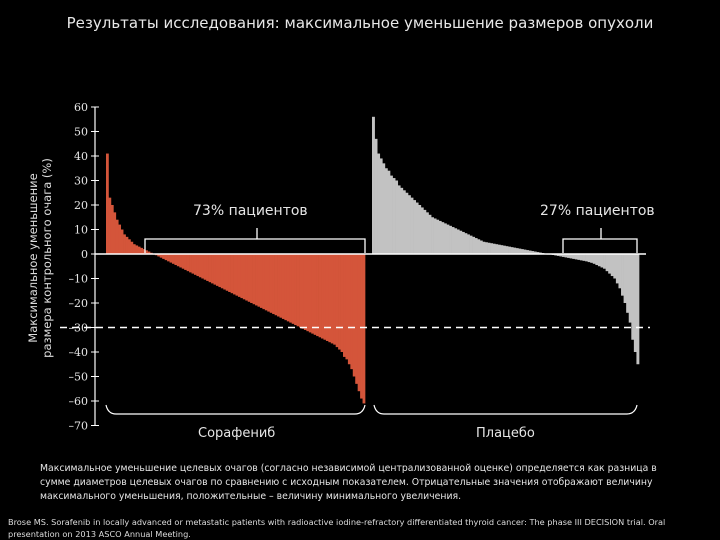 This screenshot has height=540, width=720. Describe the element at coordinates (79, 401) in the screenshot. I see `y-tick-label: –60` at that location.